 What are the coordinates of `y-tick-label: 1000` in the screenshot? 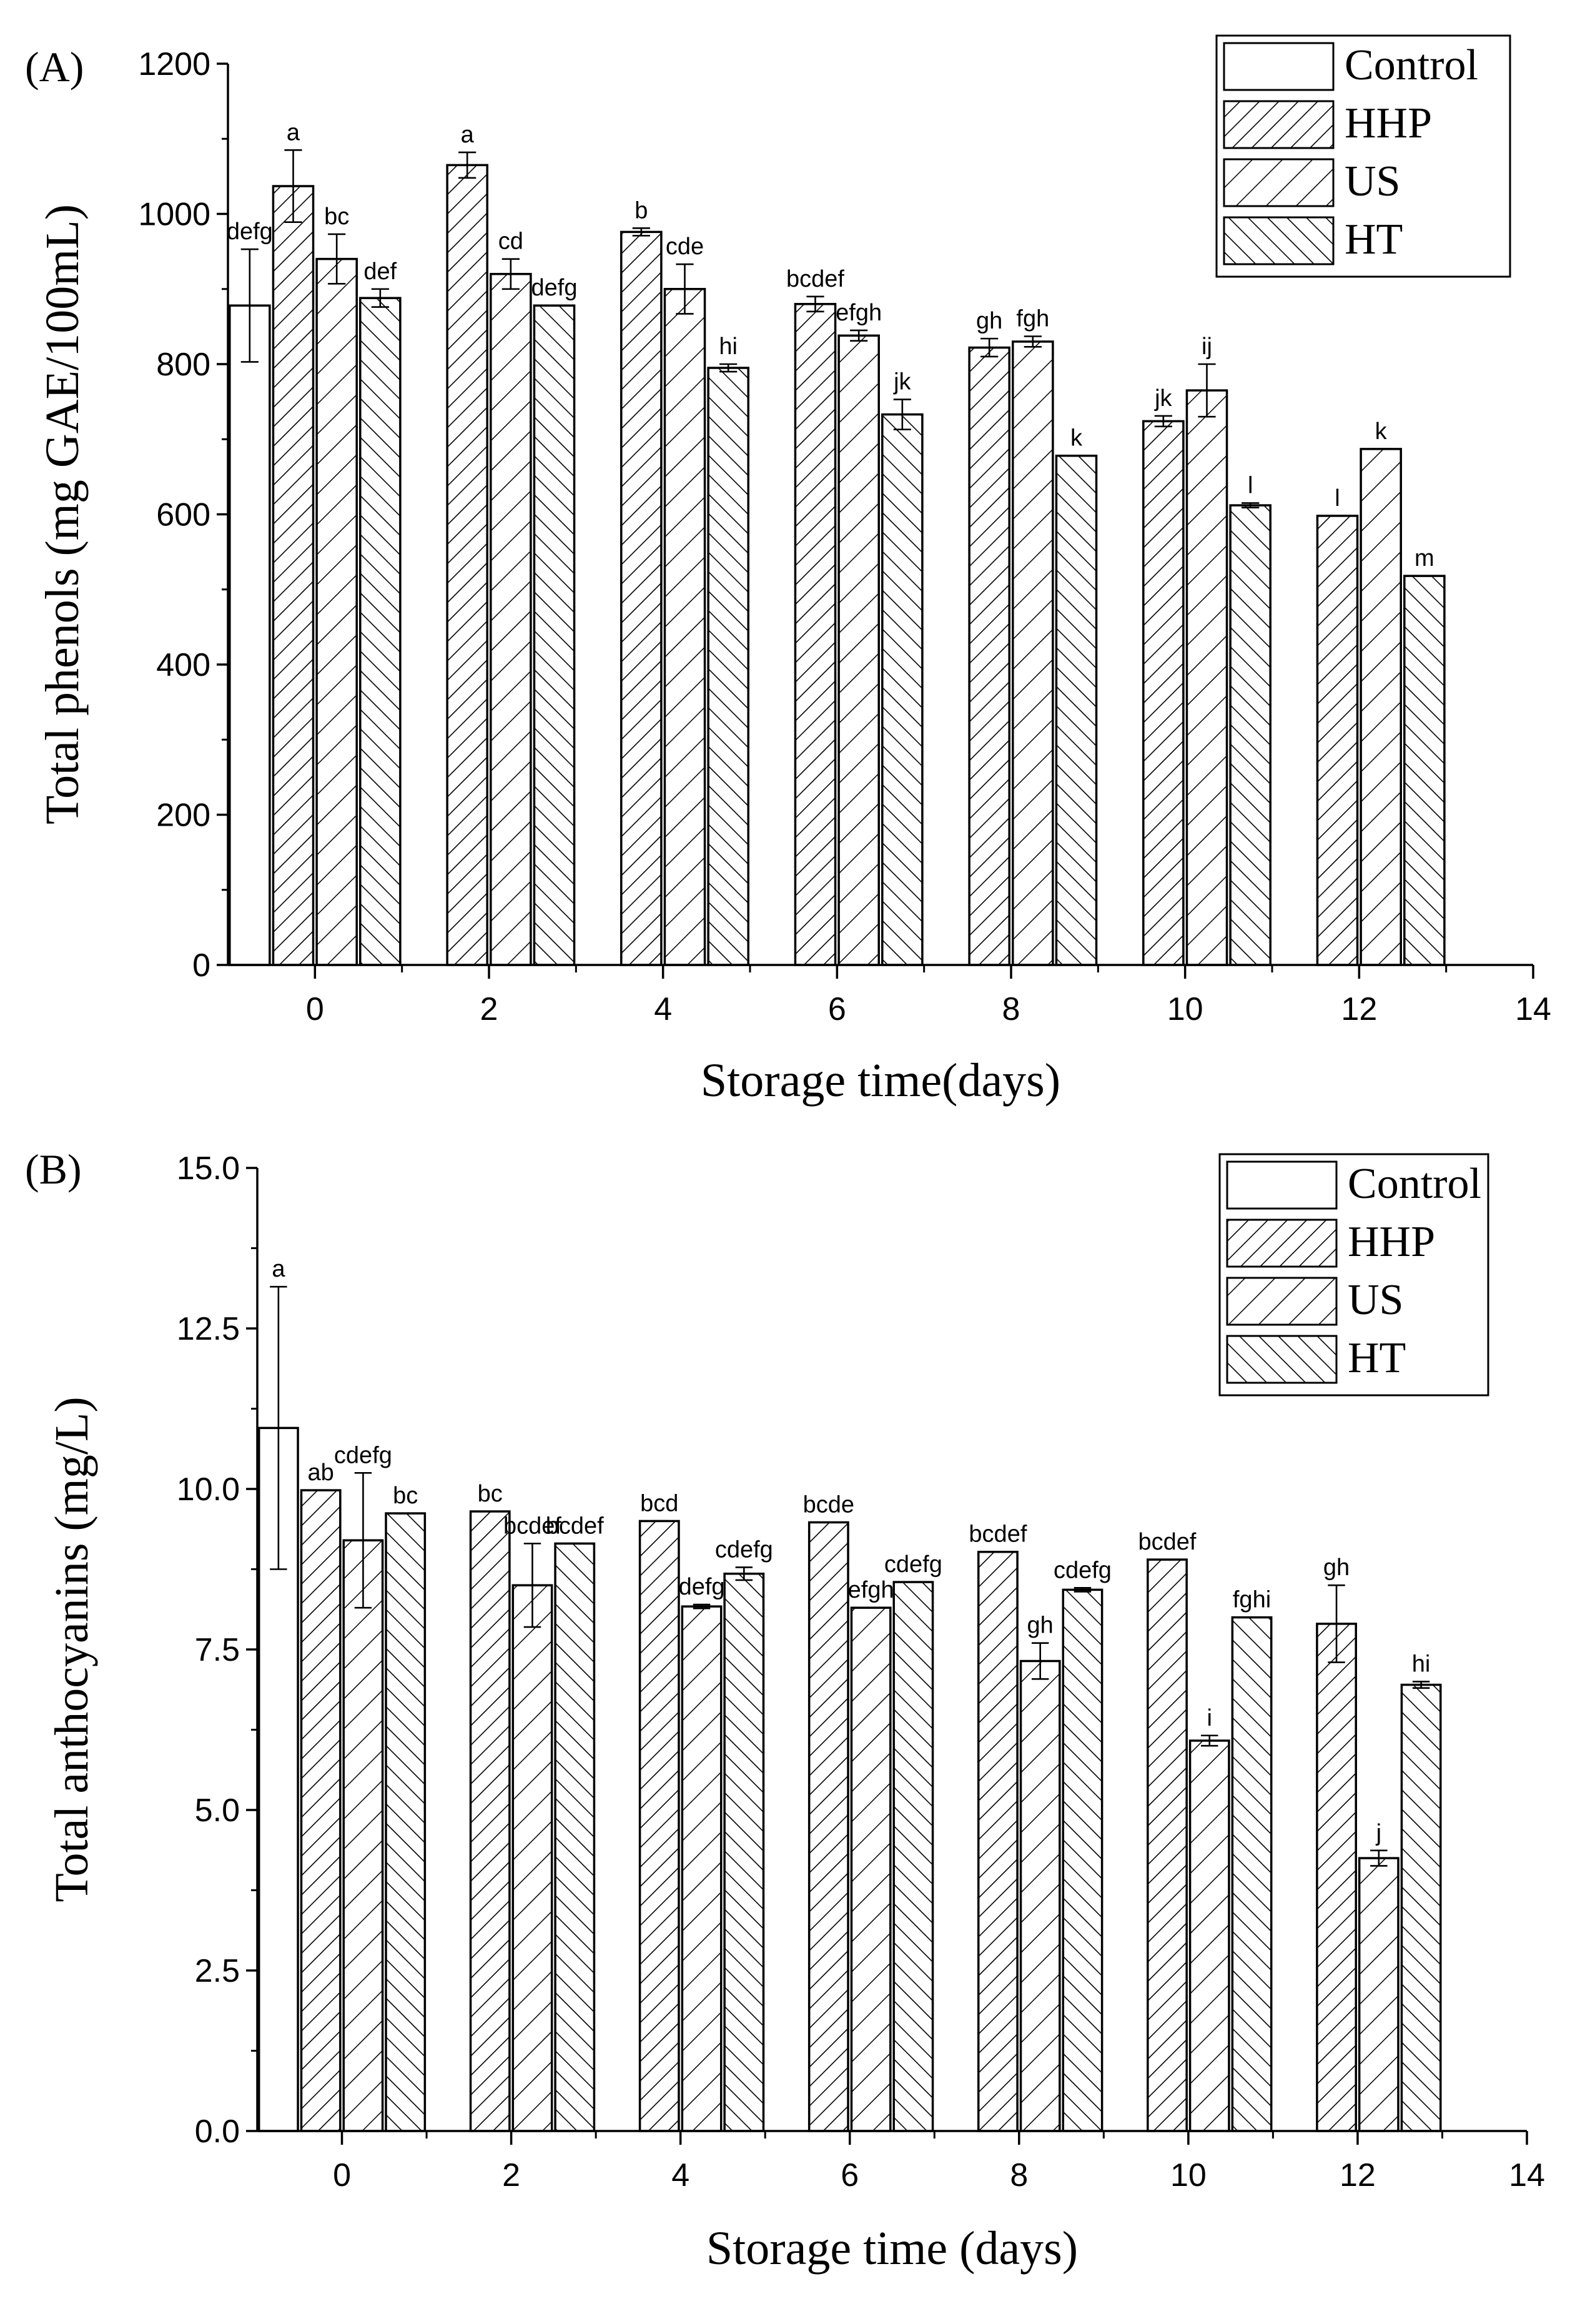 It's located at (174, 215).